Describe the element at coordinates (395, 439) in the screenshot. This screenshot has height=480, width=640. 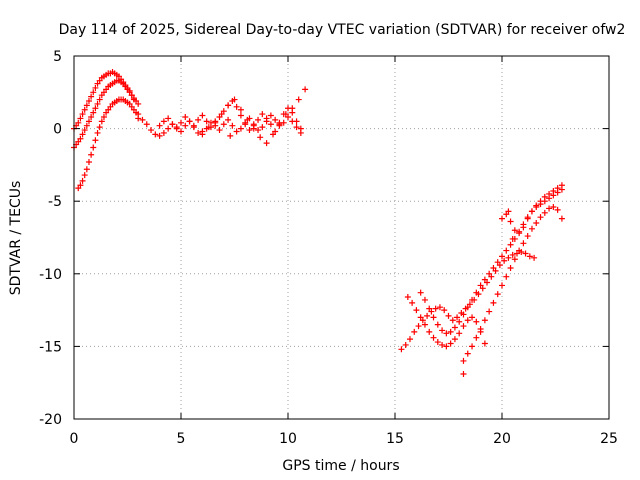
I see `x-tick-label: 15` at that location.